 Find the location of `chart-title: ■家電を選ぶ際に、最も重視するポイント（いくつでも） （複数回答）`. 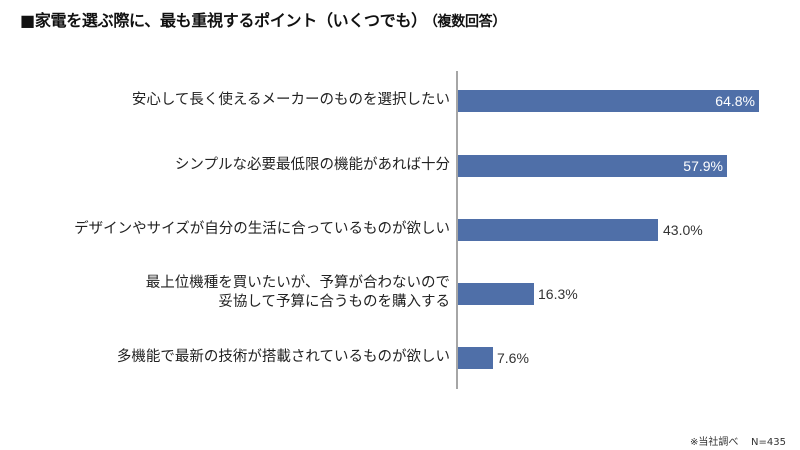

chart-title: ■家電を選ぶ際に、最も重視するポイント（いくつでも） （複数回答） is located at coordinates (263, 19).